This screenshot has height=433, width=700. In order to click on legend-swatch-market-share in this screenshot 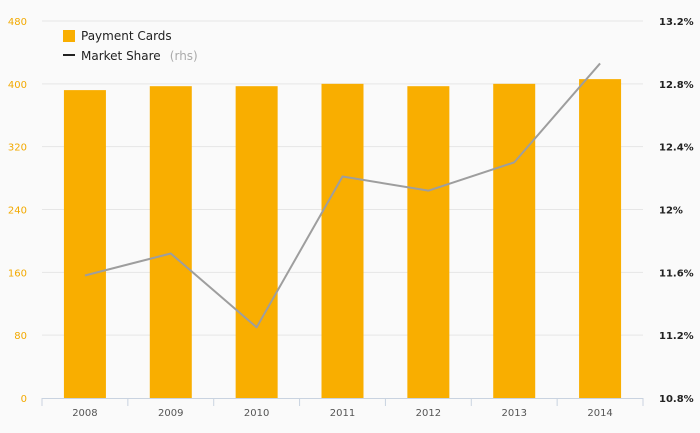, I will do `click(69, 55)`.